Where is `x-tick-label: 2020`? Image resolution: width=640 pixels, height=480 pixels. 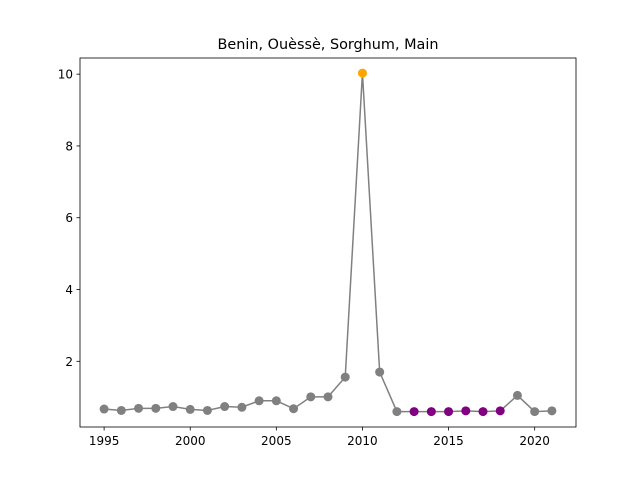 x-tick-label: 2020 is located at coordinates (534, 441).